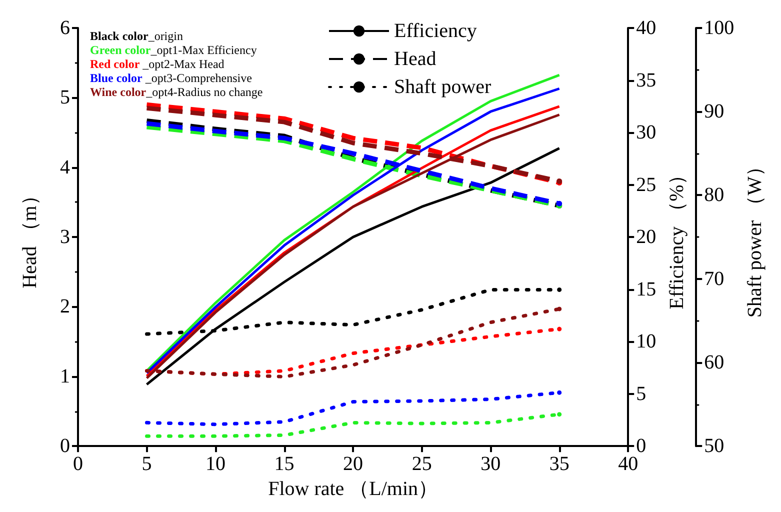 The image size is (781, 512). I want to click on y-axis-title: Head （m）, so click(30, 237).